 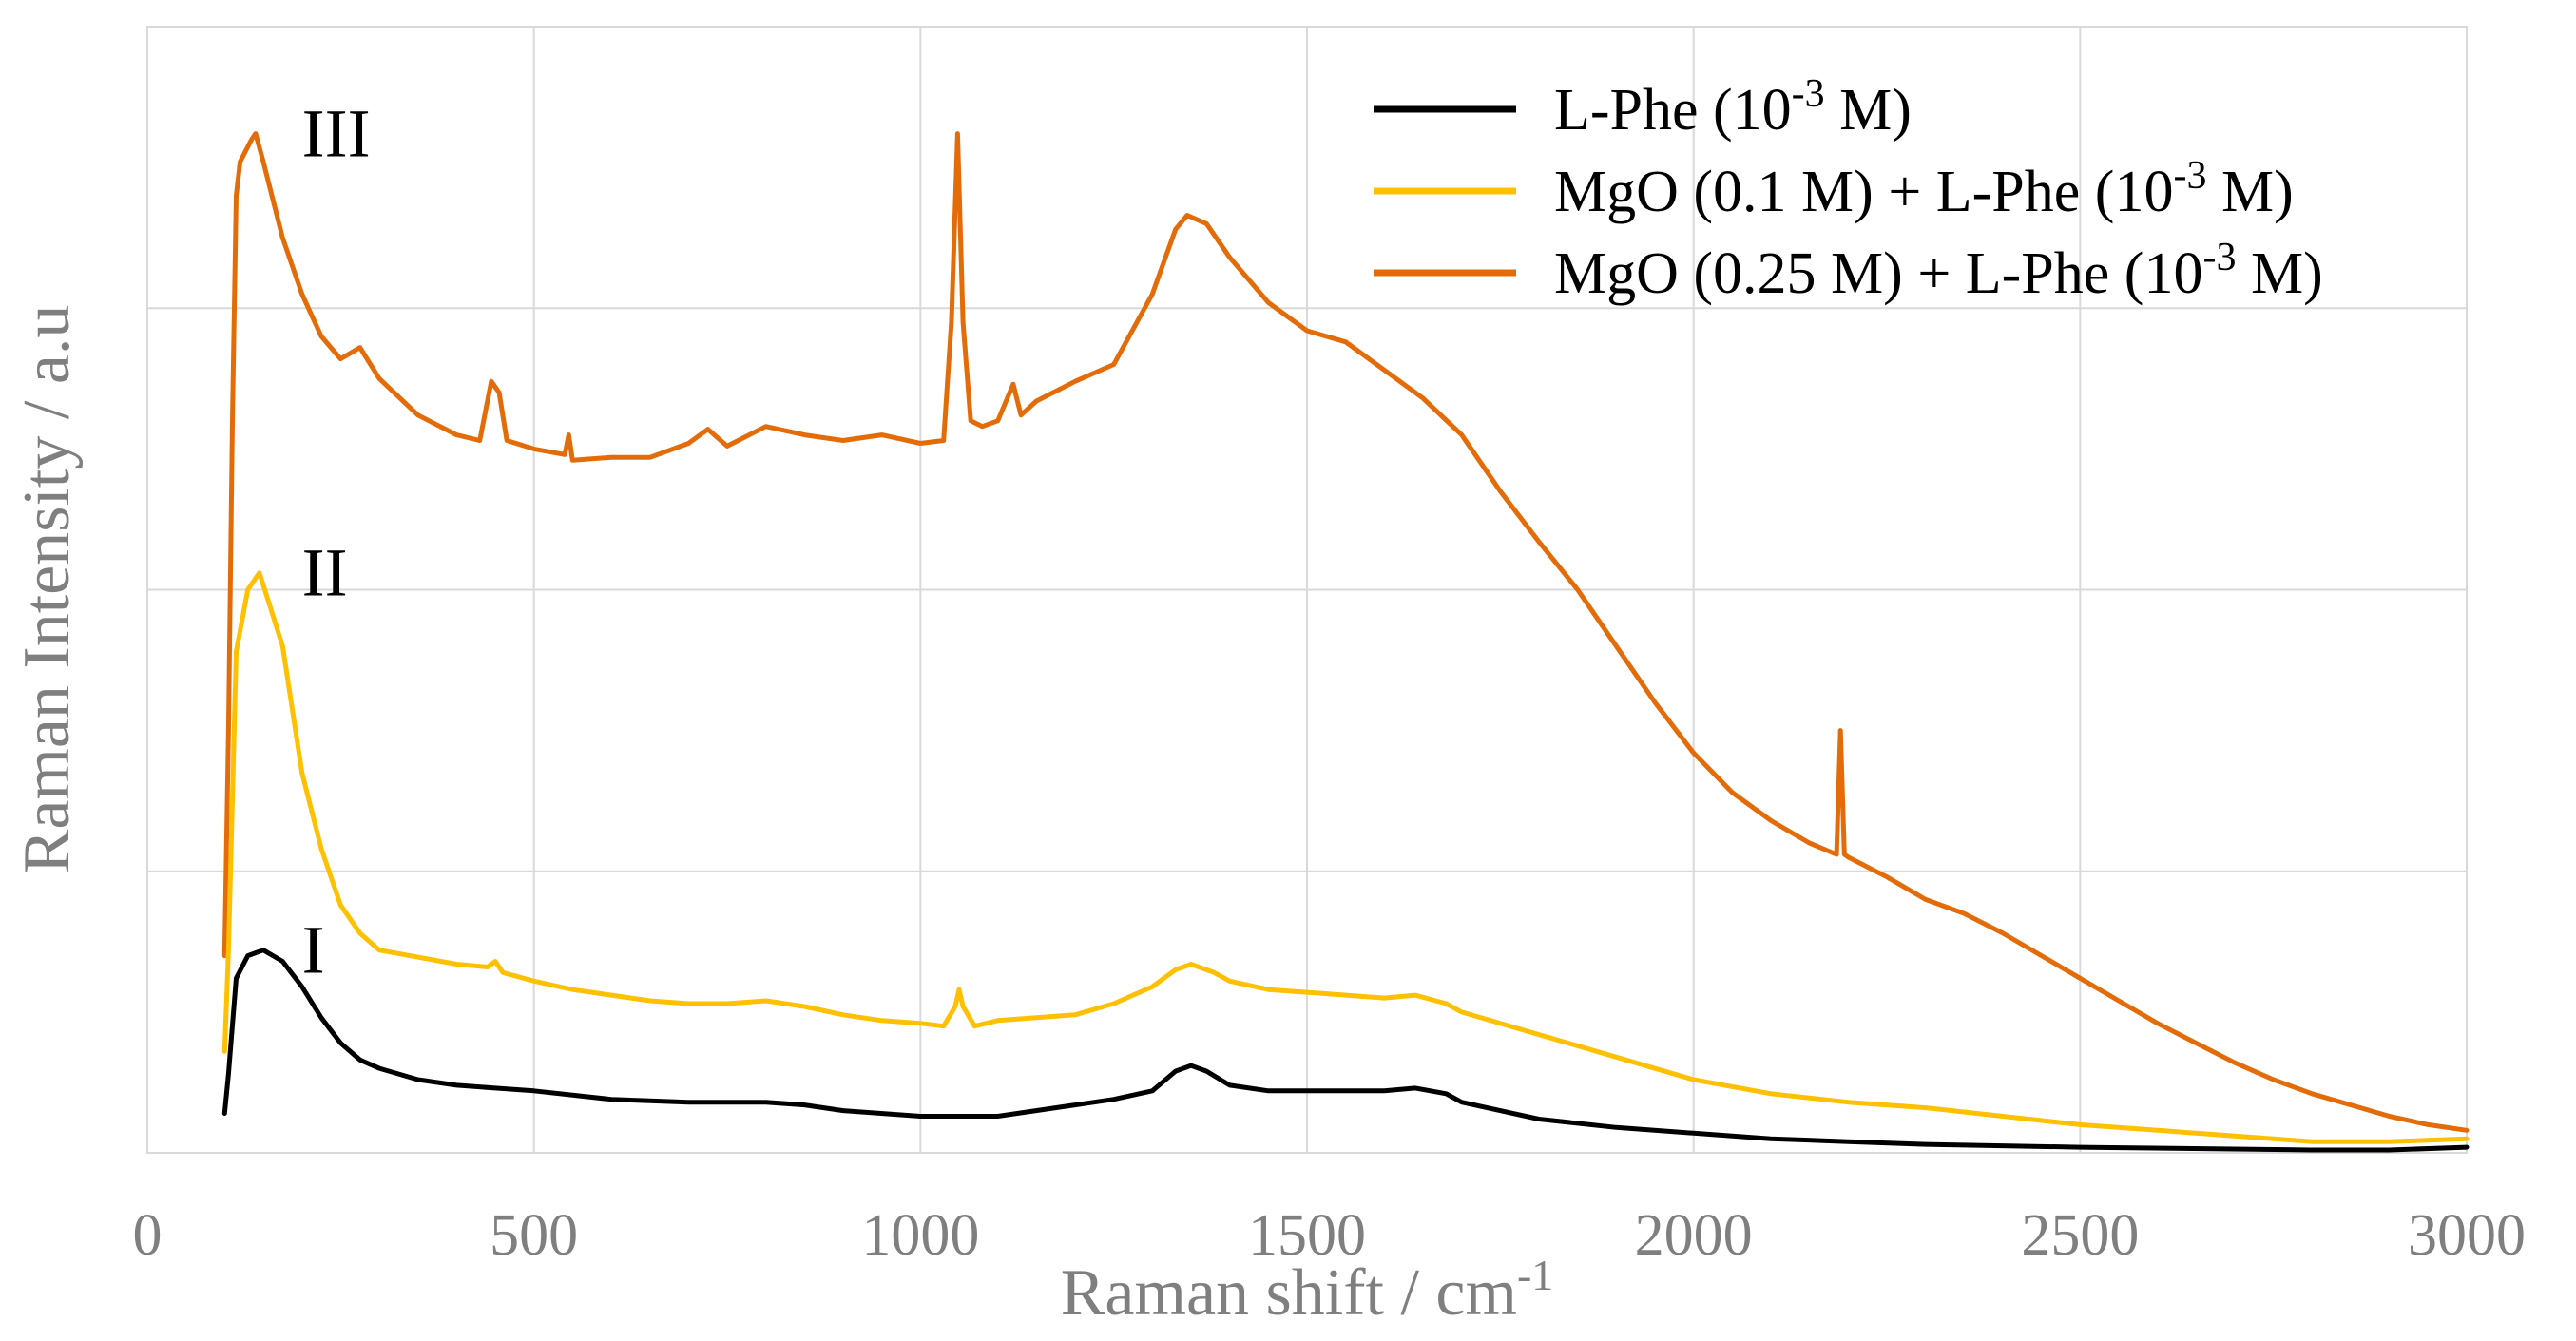 I want to click on curve-label-3: III, so click(x=336, y=134).